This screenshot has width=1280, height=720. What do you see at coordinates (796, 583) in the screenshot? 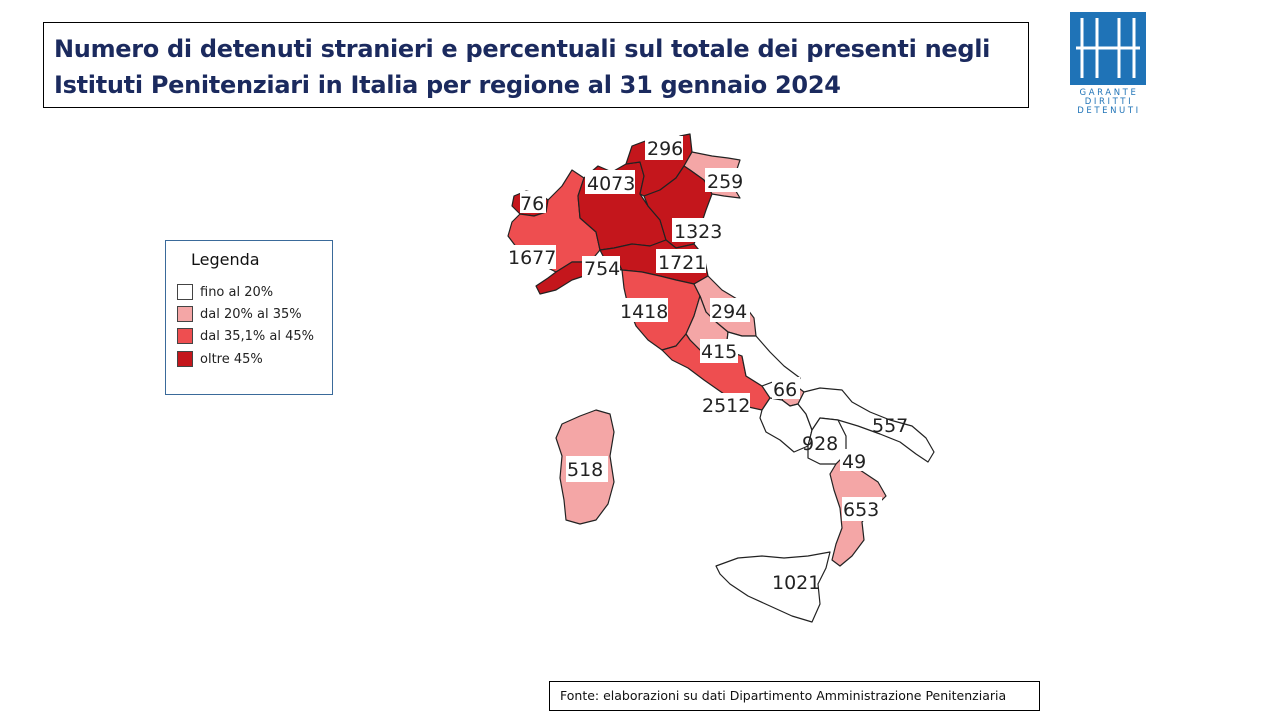
I see `region-value-sicilia: 1021` at bounding box center [796, 583].